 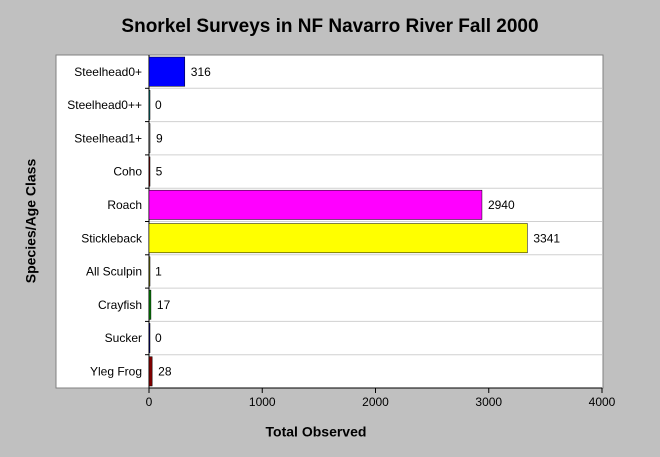 I want to click on value-label: 28, so click(x=165, y=372).